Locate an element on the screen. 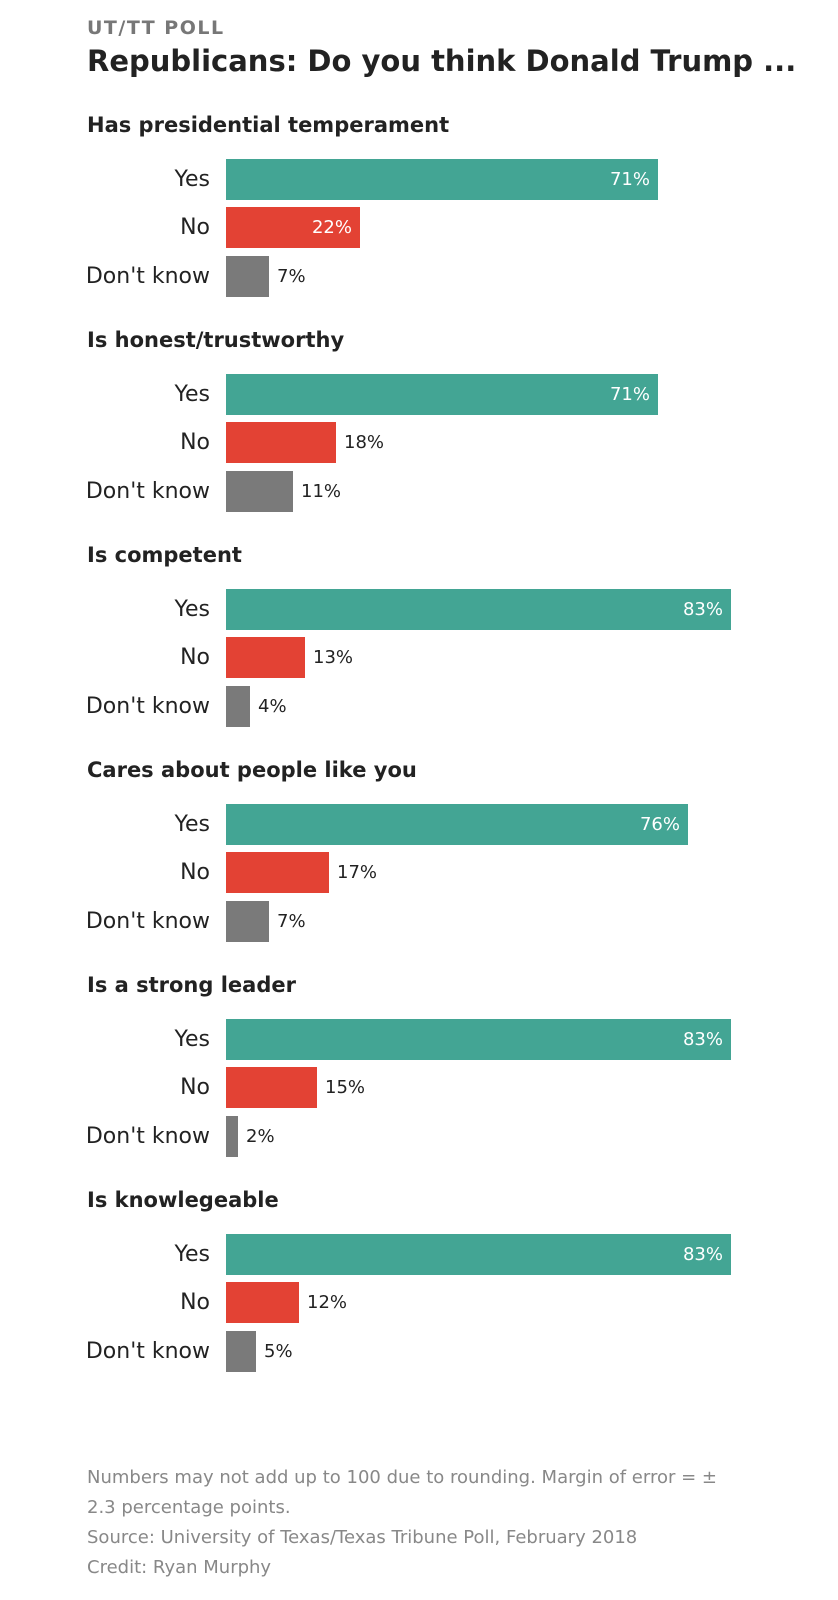 The width and height of the screenshot is (838, 1600). question-title: Is honest/trustworthy is located at coordinates (216, 340).